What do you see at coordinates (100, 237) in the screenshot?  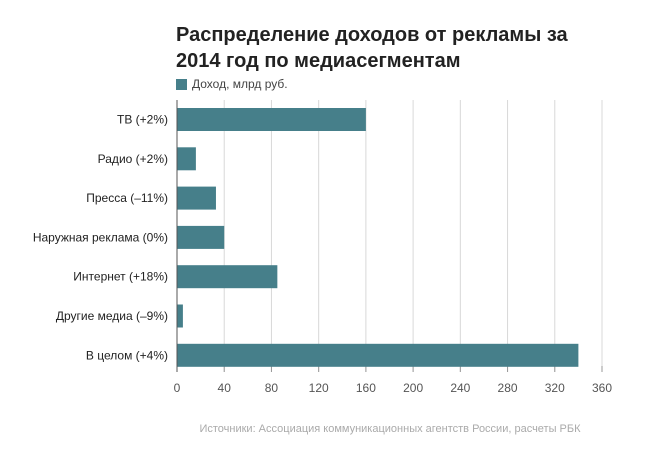 I see `category-label: Наружная реклама (0%)` at bounding box center [100, 237].